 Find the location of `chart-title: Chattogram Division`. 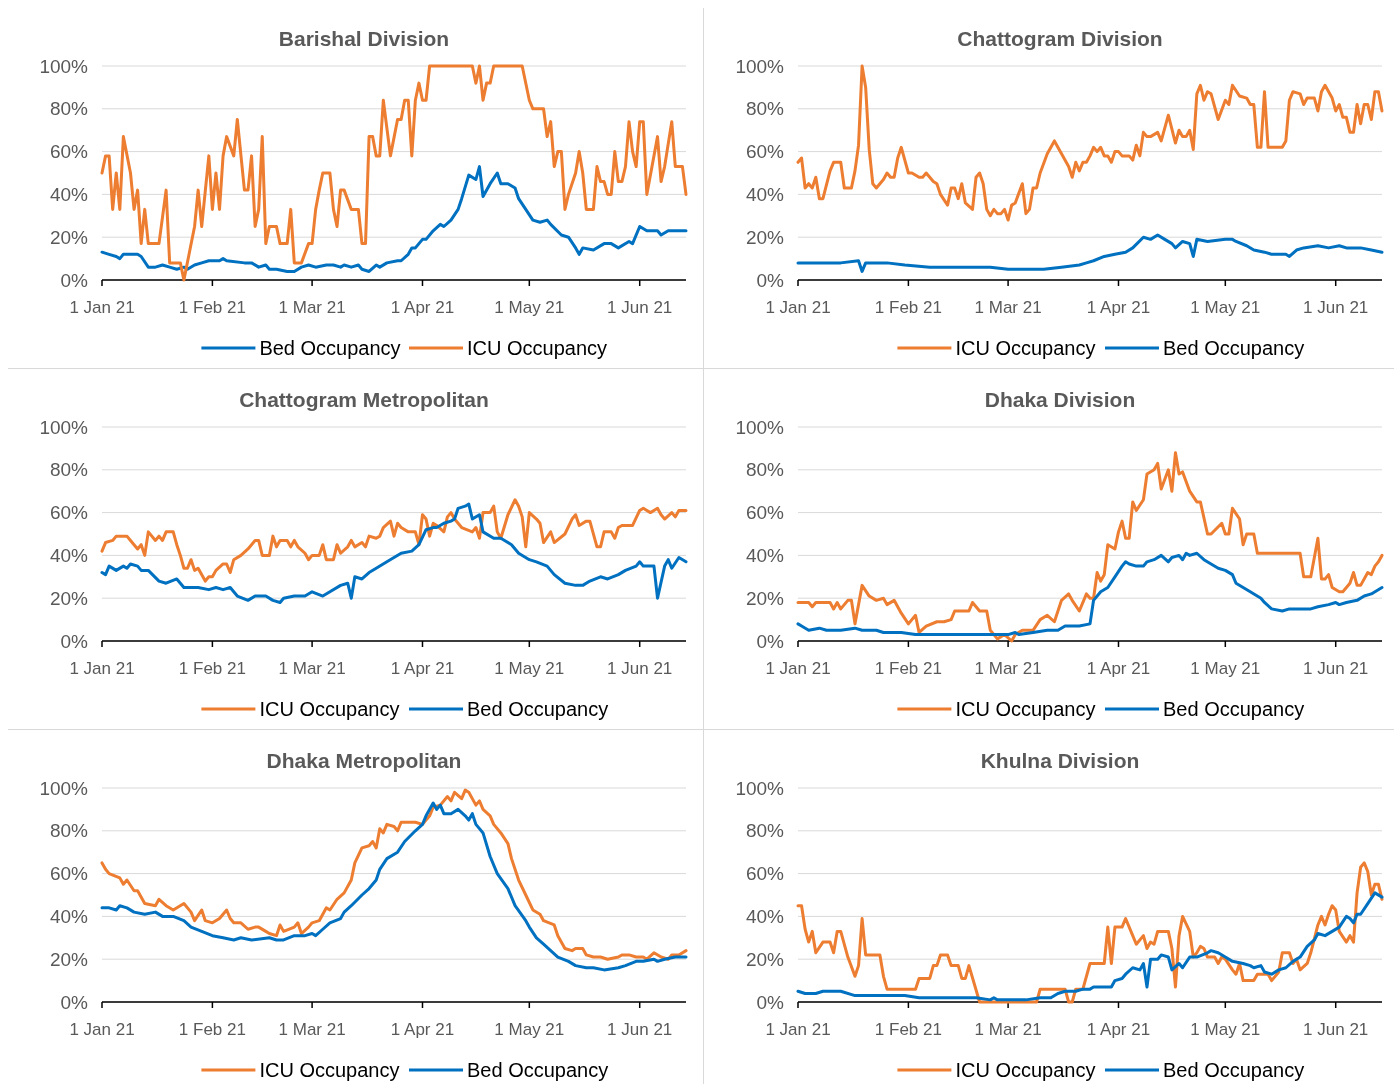

chart-title: Chattogram Division is located at coordinates (1060, 38).